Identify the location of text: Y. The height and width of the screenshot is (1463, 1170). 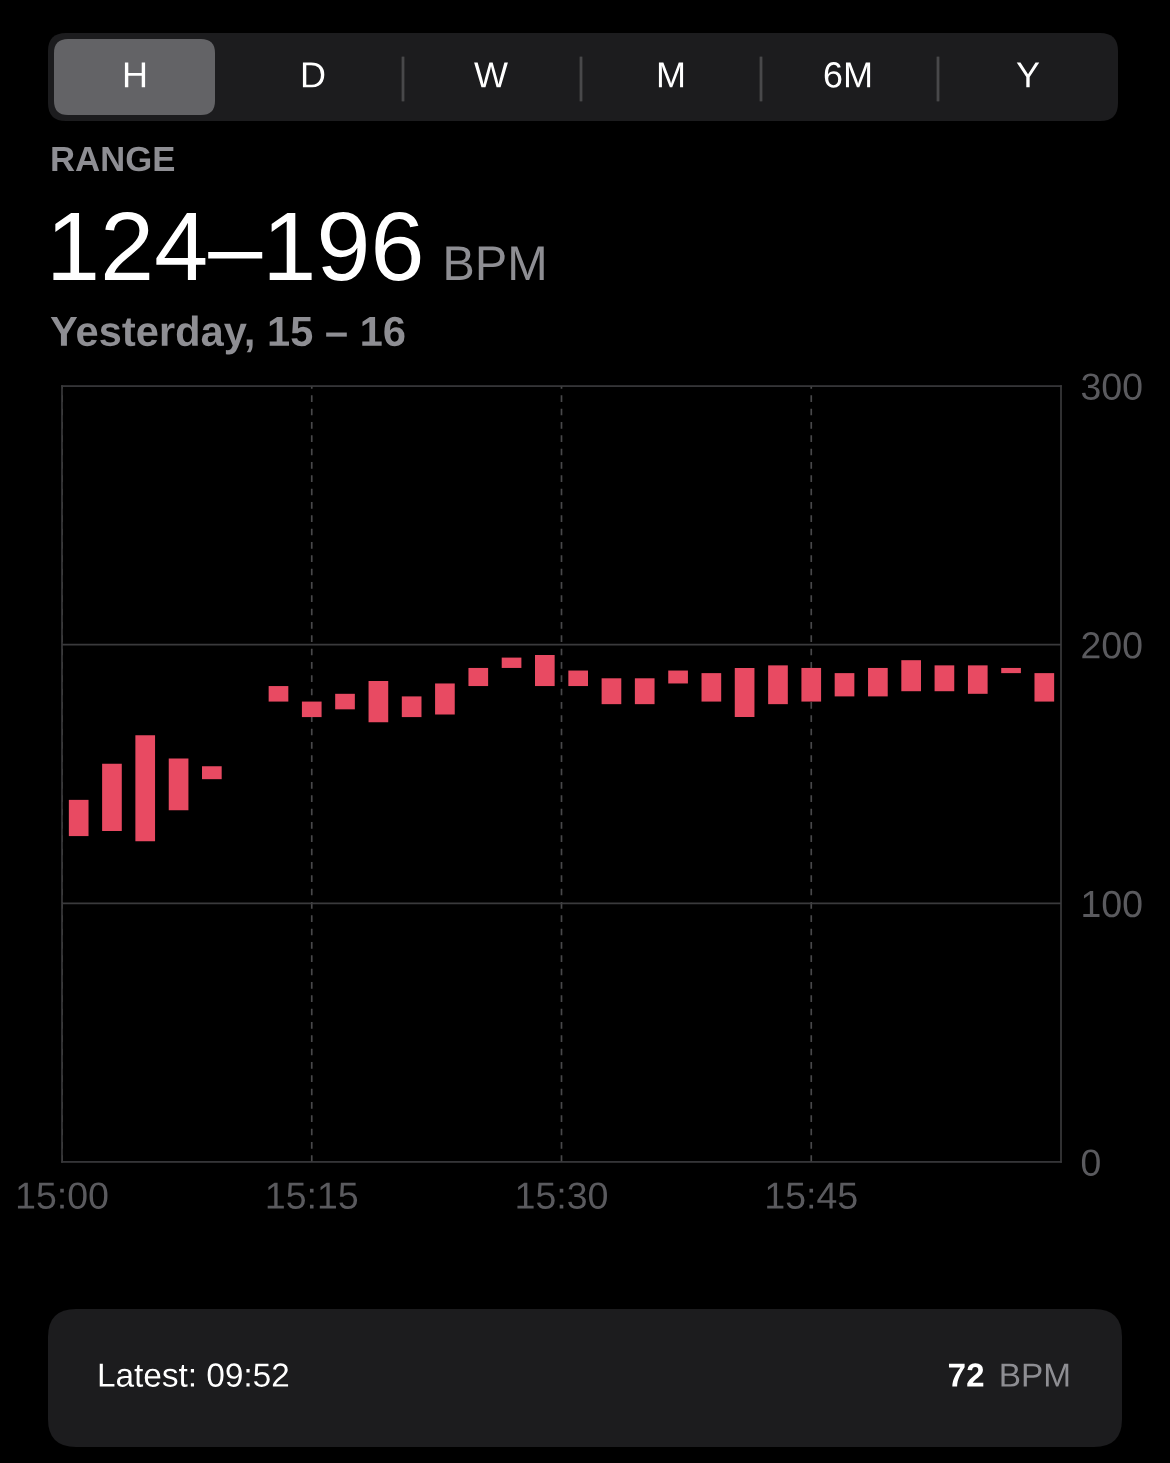
(1028, 75).